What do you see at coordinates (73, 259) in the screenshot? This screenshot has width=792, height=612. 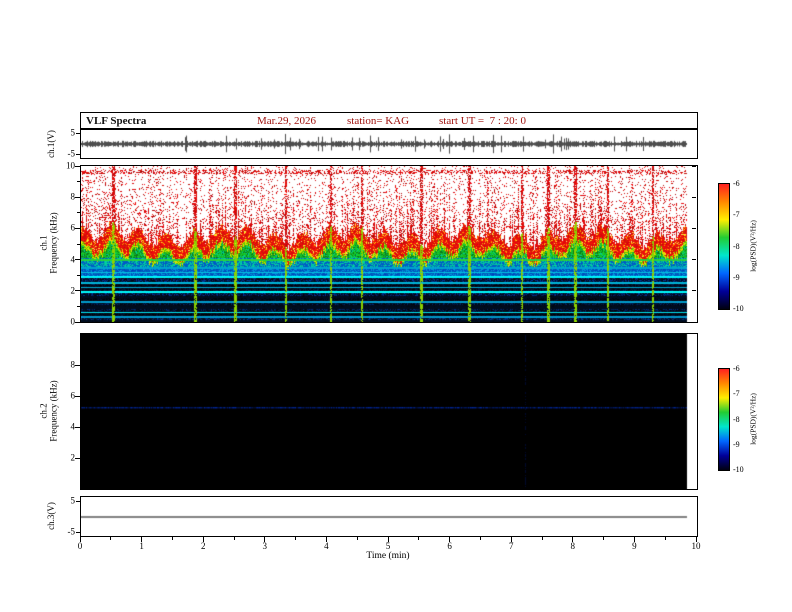 I see `ch1spec-ytick-label: 4` at bounding box center [73, 259].